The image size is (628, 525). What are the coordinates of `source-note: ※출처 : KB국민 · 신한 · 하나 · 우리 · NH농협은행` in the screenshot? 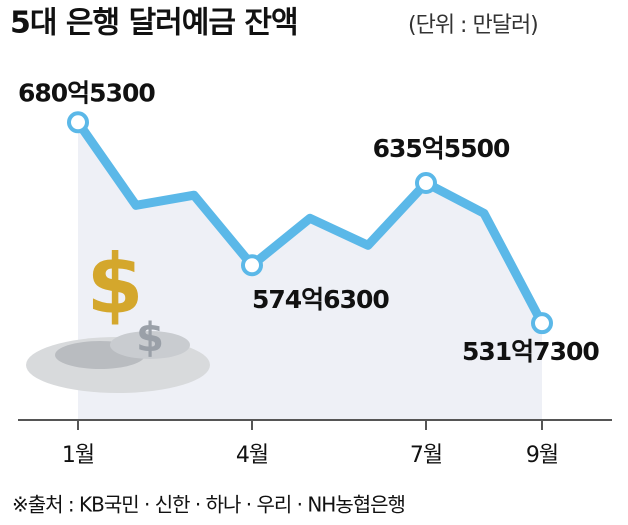 It's located at (208, 505).